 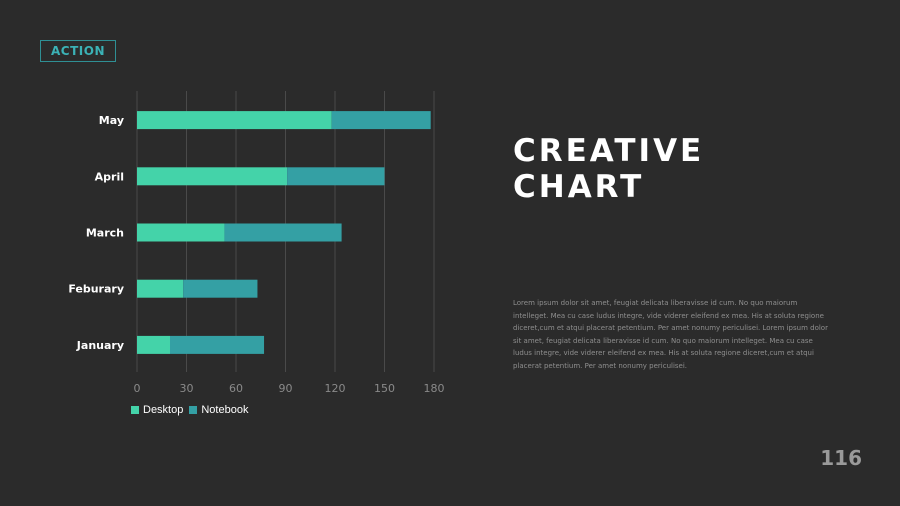 I want to click on x-tick-label-90: 90, so click(x=286, y=388).